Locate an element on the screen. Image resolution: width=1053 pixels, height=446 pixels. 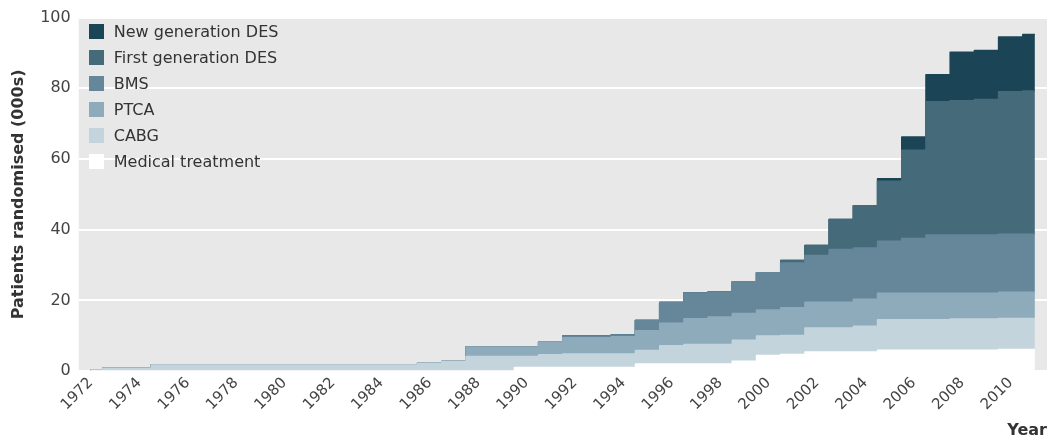
x-axis-title: Year is located at coordinates (1027, 429).